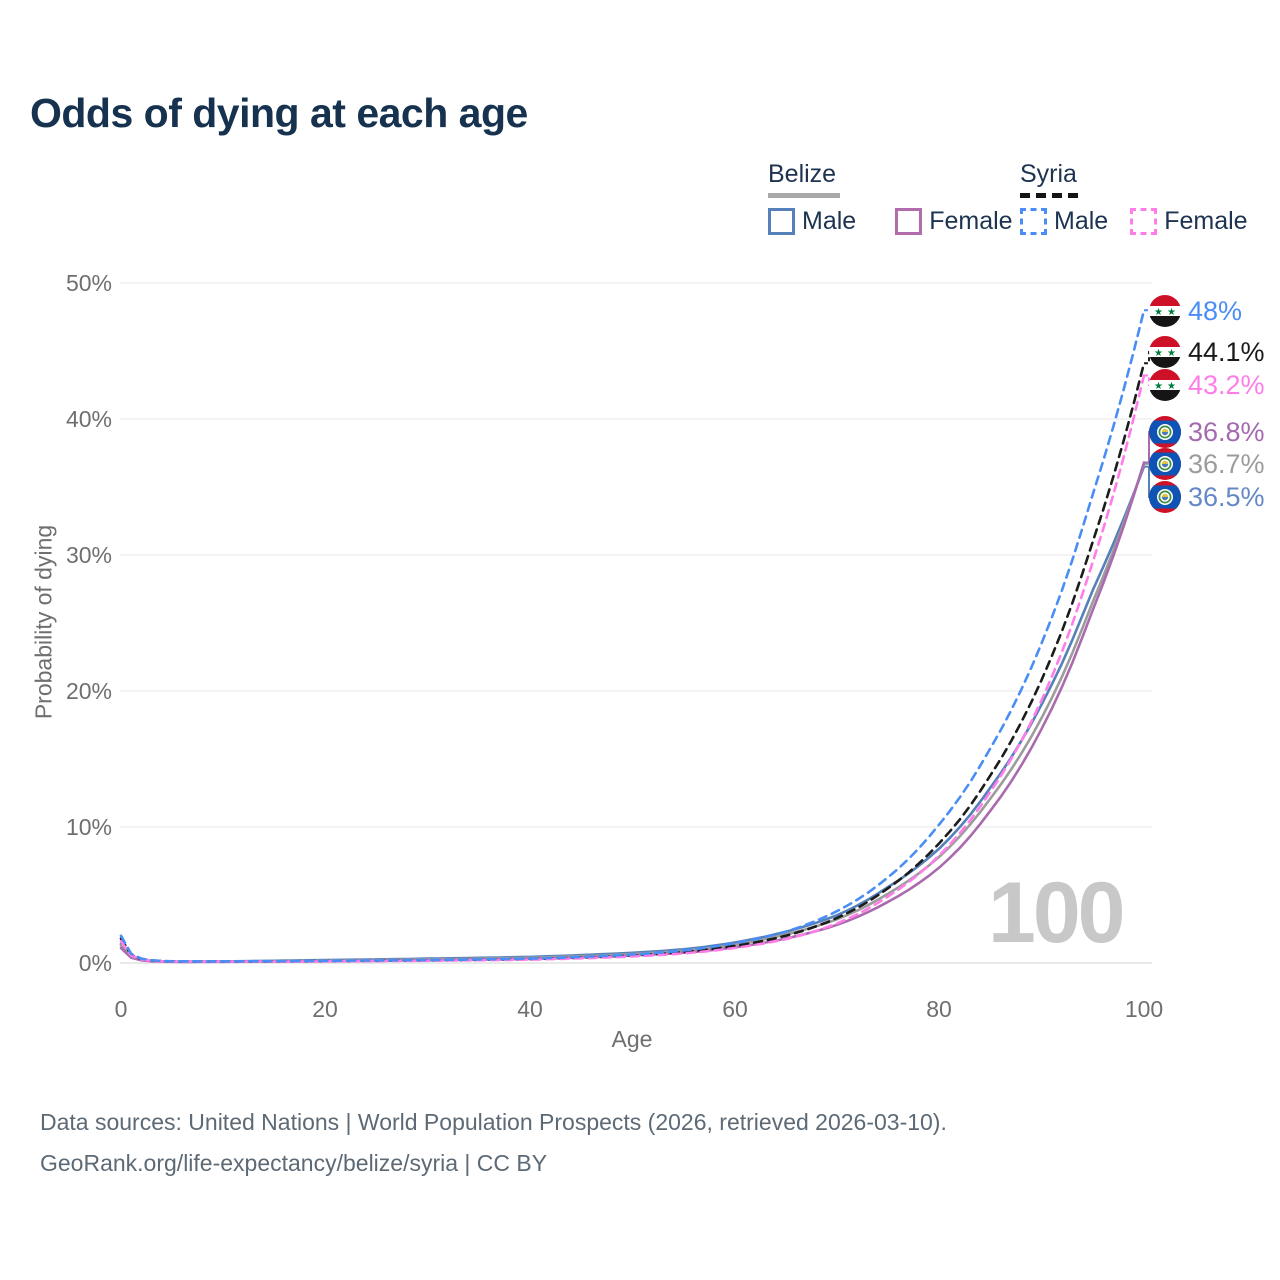  What do you see at coordinates (88, 555) in the screenshot?
I see `y-tick-30: 30%` at bounding box center [88, 555].